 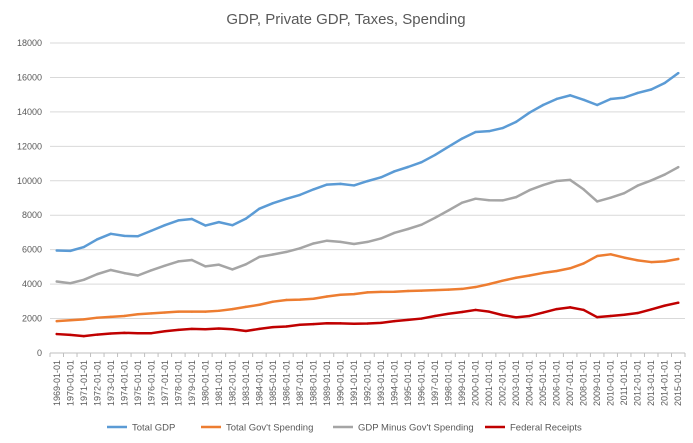 I want to click on x-tick-label: 2004-01-01, so click(x=530, y=383).